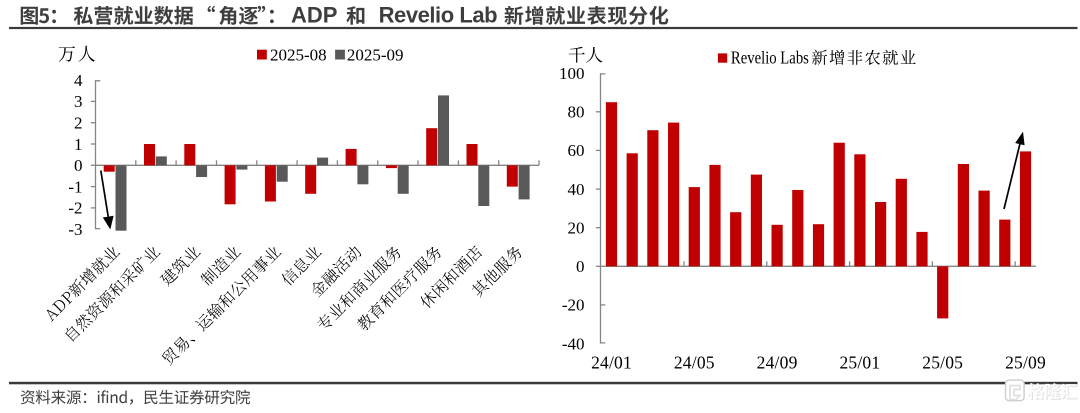 This screenshot has height=413, width=1080. Describe the element at coordinates (78, 80) in the screenshot. I see `svg-text: 4` at that location.